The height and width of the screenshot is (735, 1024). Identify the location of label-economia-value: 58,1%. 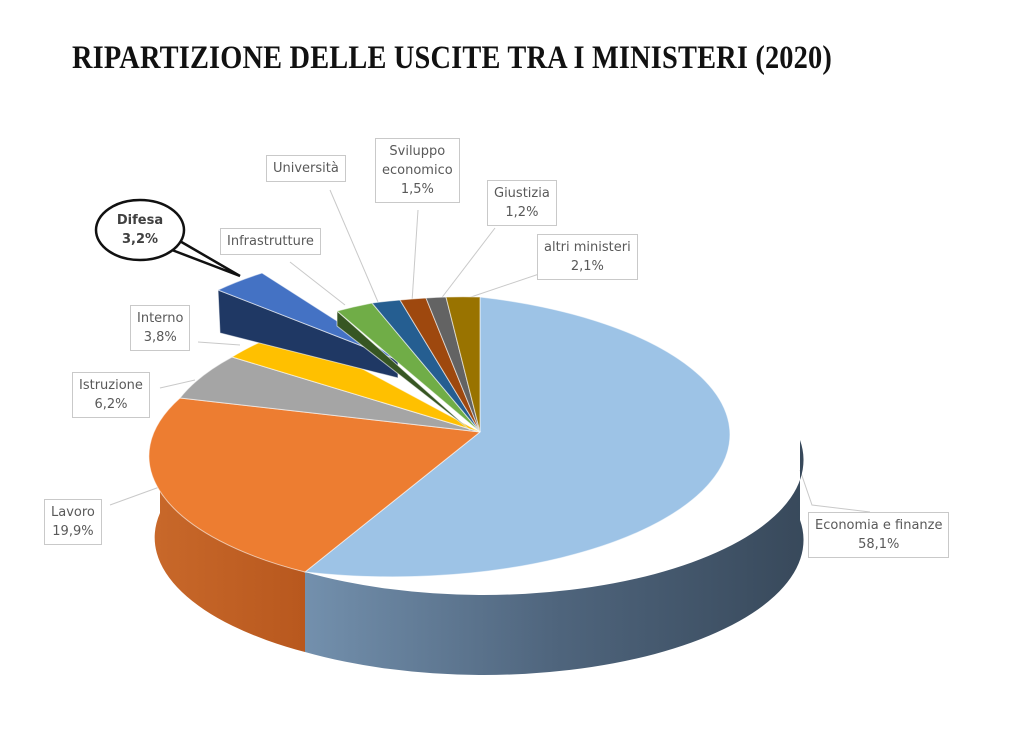
(879, 544).